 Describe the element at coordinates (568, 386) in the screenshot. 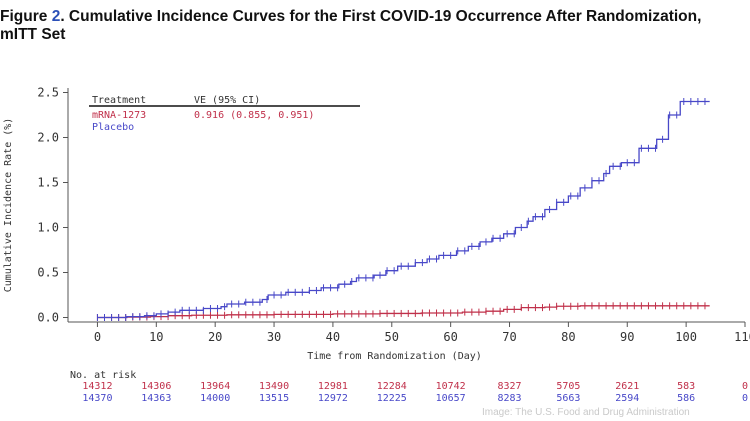

I see `at-risk-count: 5705` at that location.